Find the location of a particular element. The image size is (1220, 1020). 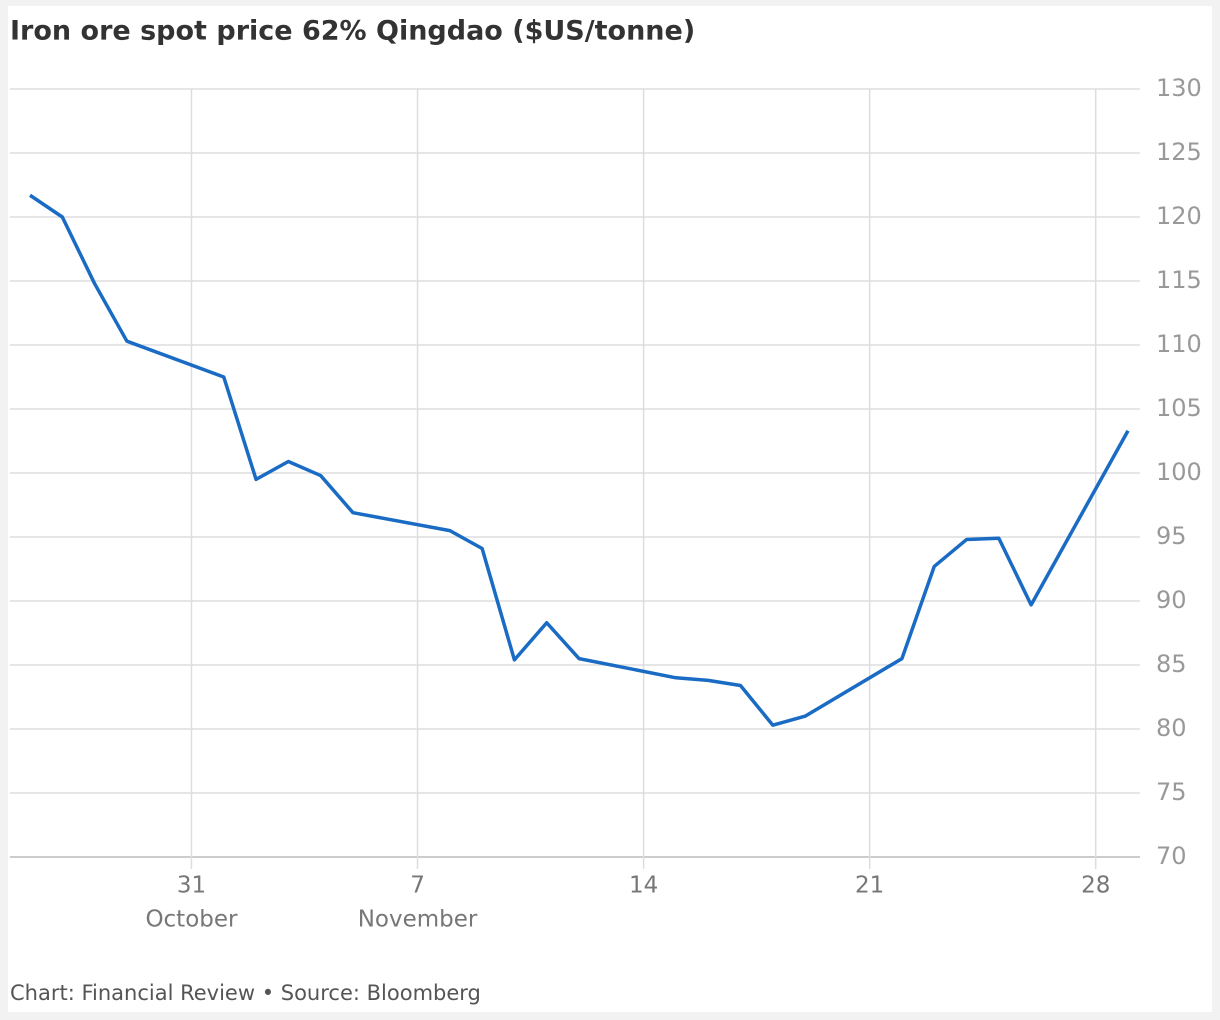

x-tick-label: 7 is located at coordinates (417, 886).